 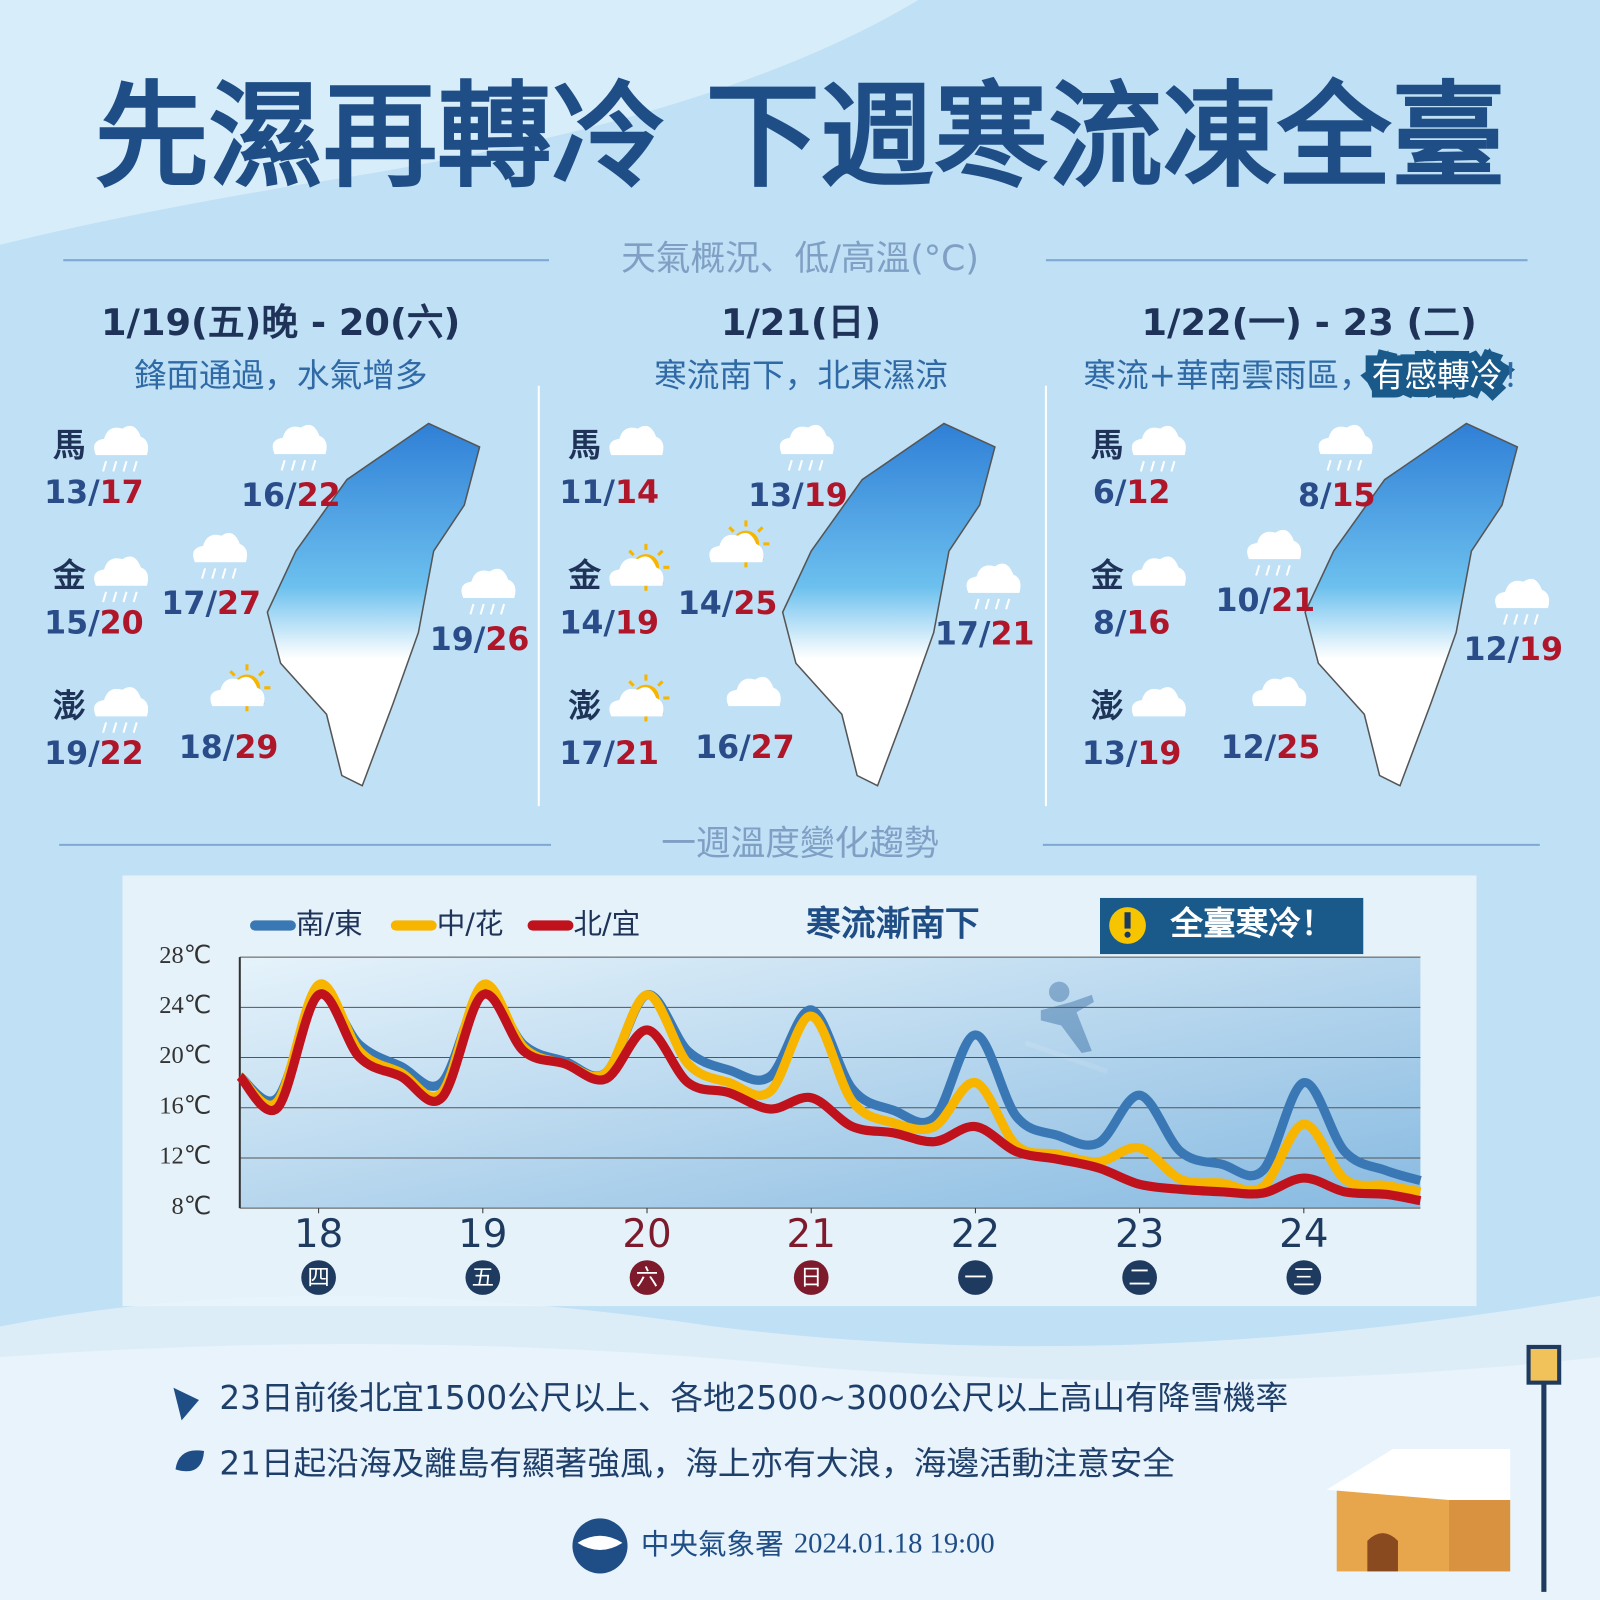 What do you see at coordinates (1309, 496) in the screenshot?
I see `low-temp: 8` at bounding box center [1309, 496].